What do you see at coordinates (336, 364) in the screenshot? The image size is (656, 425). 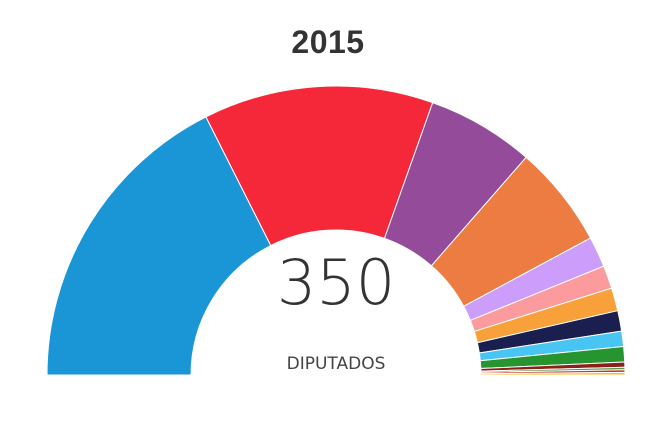 I see `total-seats-label: DIPUTADOS` at bounding box center [336, 364].